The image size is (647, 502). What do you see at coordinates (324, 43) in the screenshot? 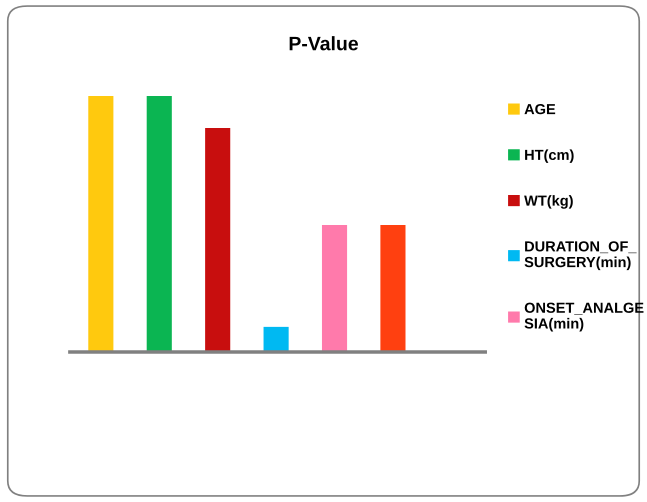
I see `chart-title: P-Value` at bounding box center [324, 43].